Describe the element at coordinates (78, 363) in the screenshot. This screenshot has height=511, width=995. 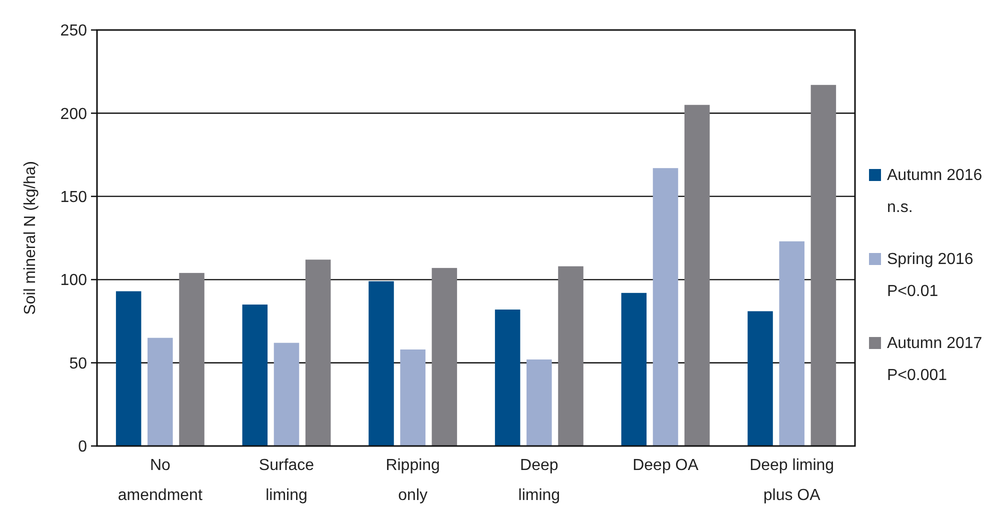
I see `y-tick-label: 50` at that location.